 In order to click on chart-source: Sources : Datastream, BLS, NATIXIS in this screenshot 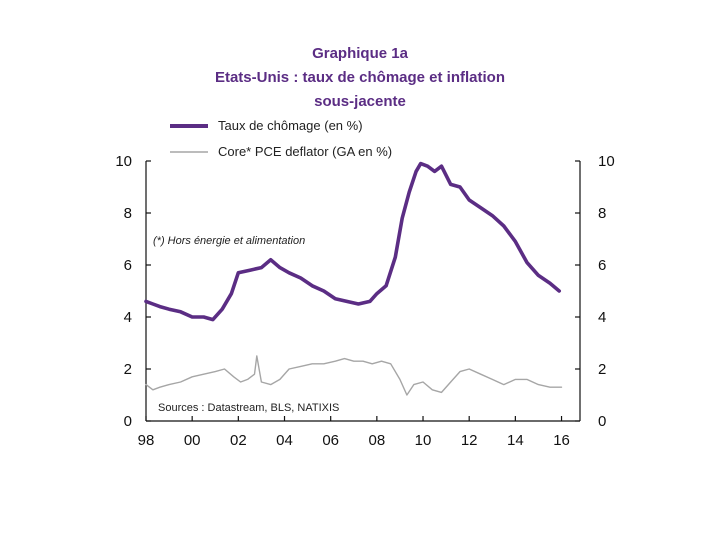, I will do `click(248, 408)`.